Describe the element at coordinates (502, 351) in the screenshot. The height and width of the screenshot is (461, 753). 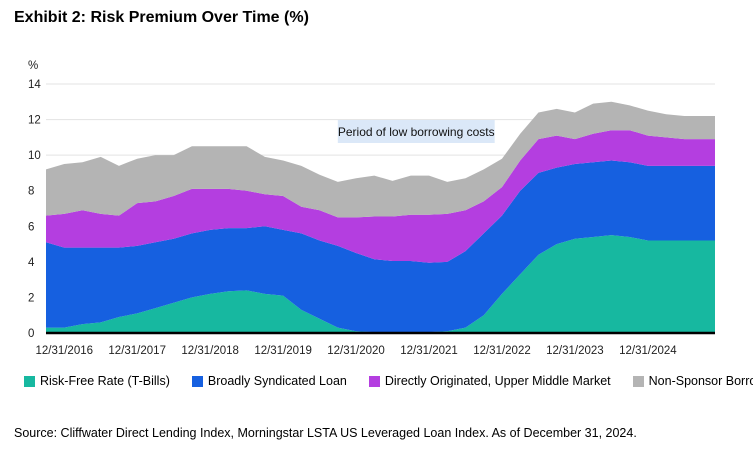
I see `x-tick-label: 12/31/2022` at that location.